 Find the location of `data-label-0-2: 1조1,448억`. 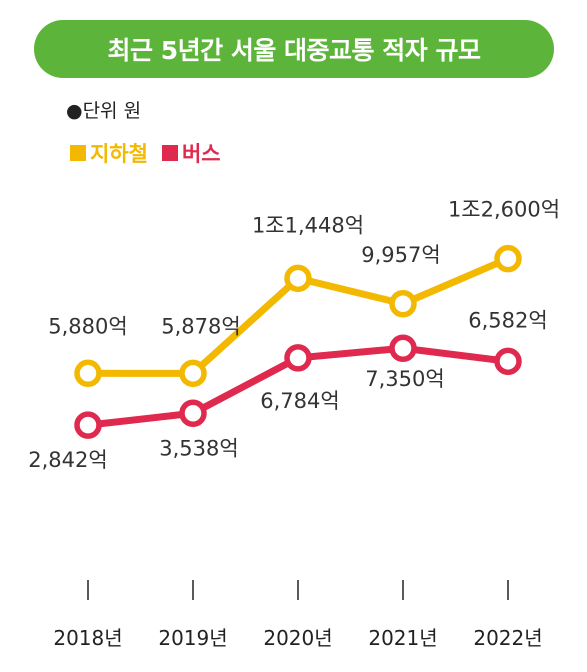

data-label-0-2: 1조1,448억 is located at coordinates (308, 225).